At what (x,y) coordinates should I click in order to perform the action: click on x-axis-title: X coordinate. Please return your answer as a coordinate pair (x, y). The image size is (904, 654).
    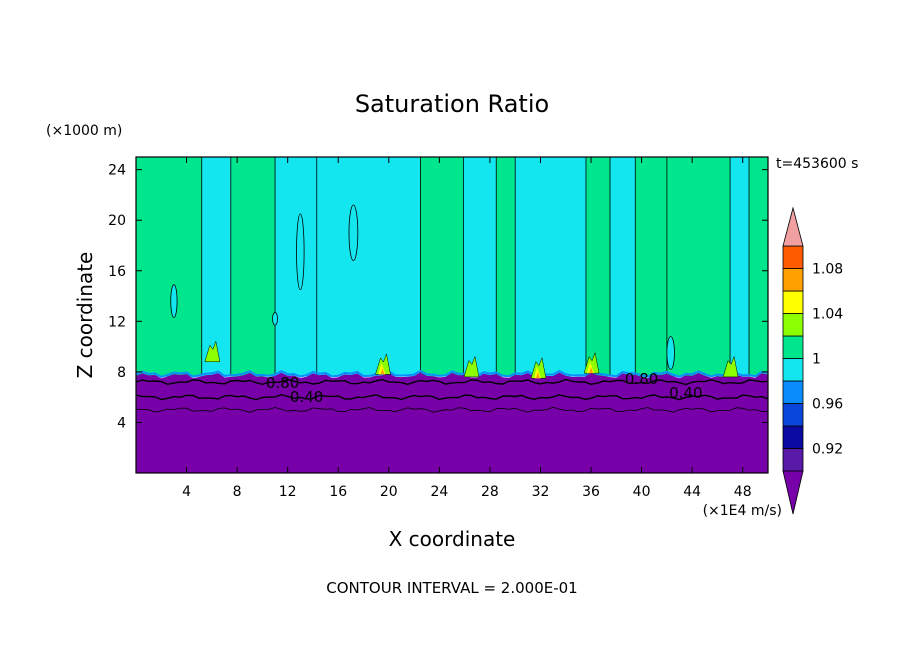
    Looking at the image, I should click on (452, 539).